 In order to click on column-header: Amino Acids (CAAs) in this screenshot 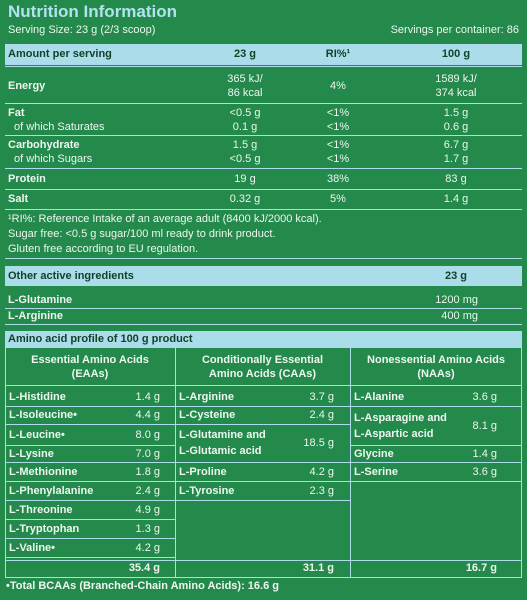, I will do `click(262, 374)`.